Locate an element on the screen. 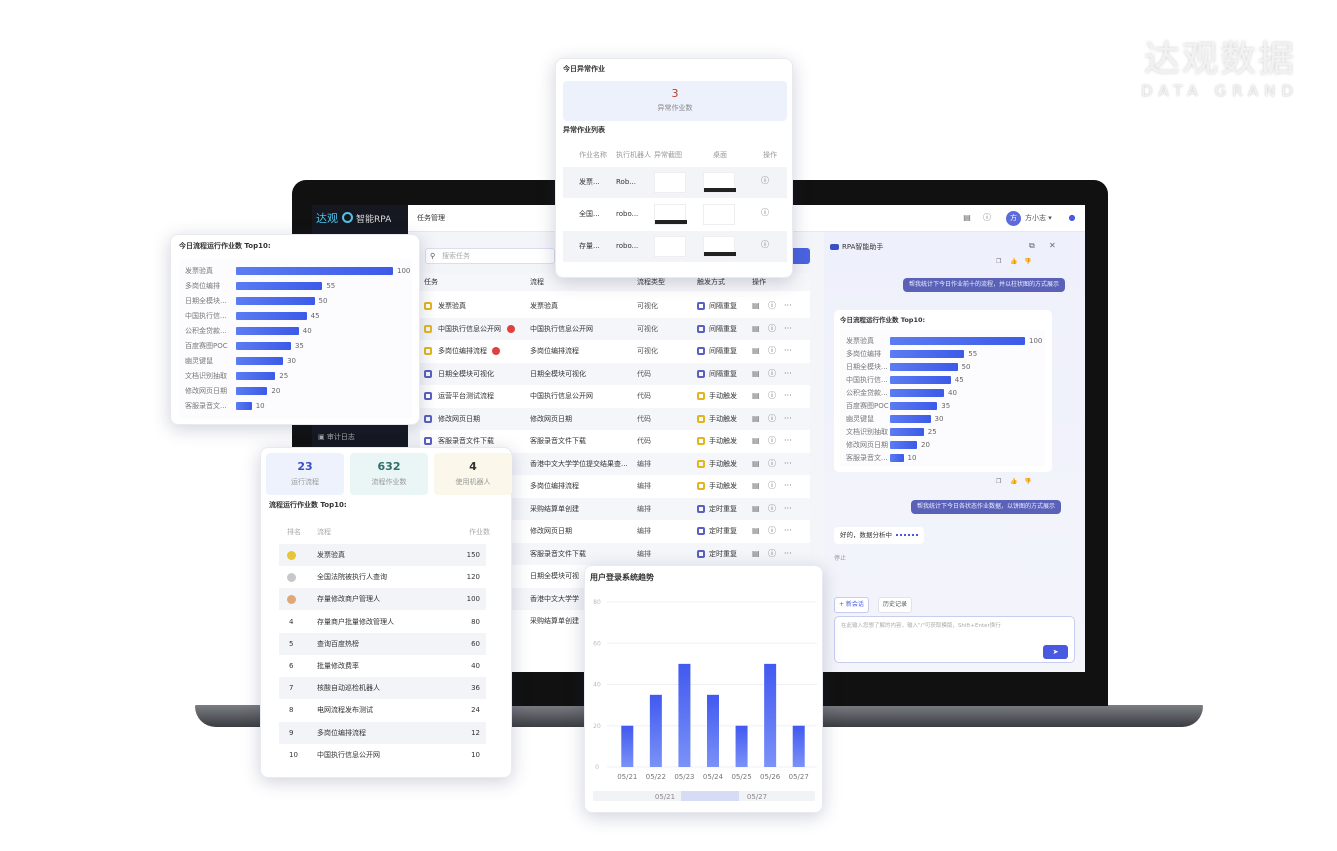 This screenshot has width=1337, height=851. new-session-button: + 新会话 is located at coordinates (851, 605).